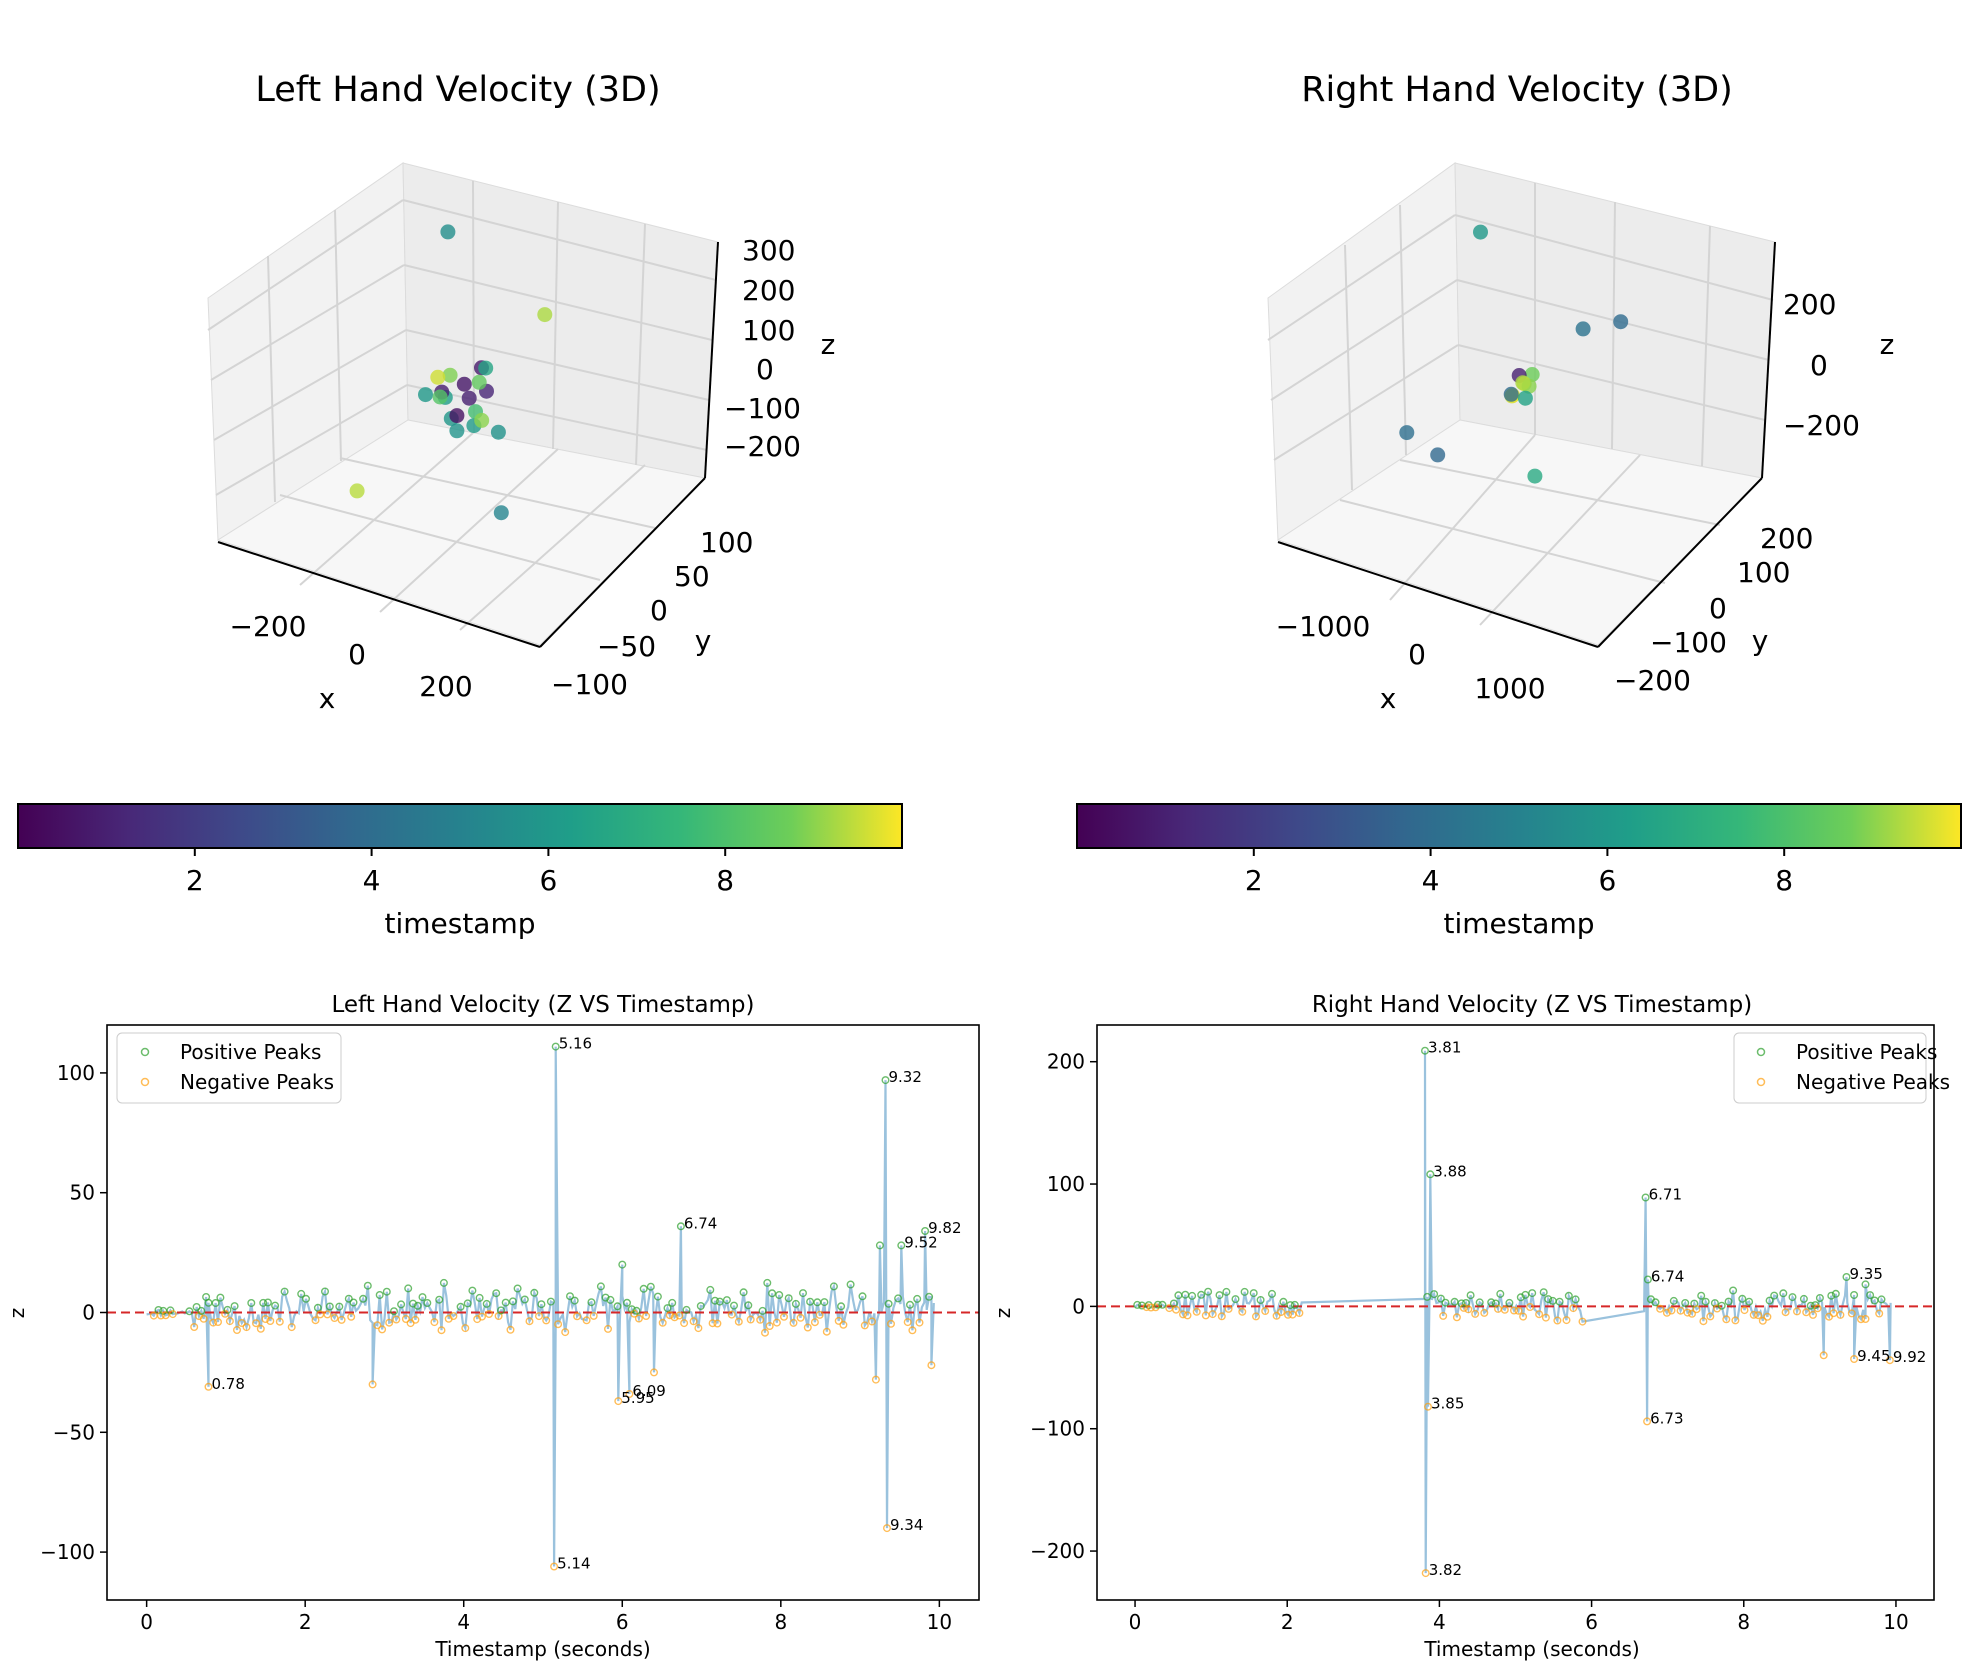  Describe the element at coordinates (1895, 1622) in the screenshot. I see `x-tick-label: 10` at that location.